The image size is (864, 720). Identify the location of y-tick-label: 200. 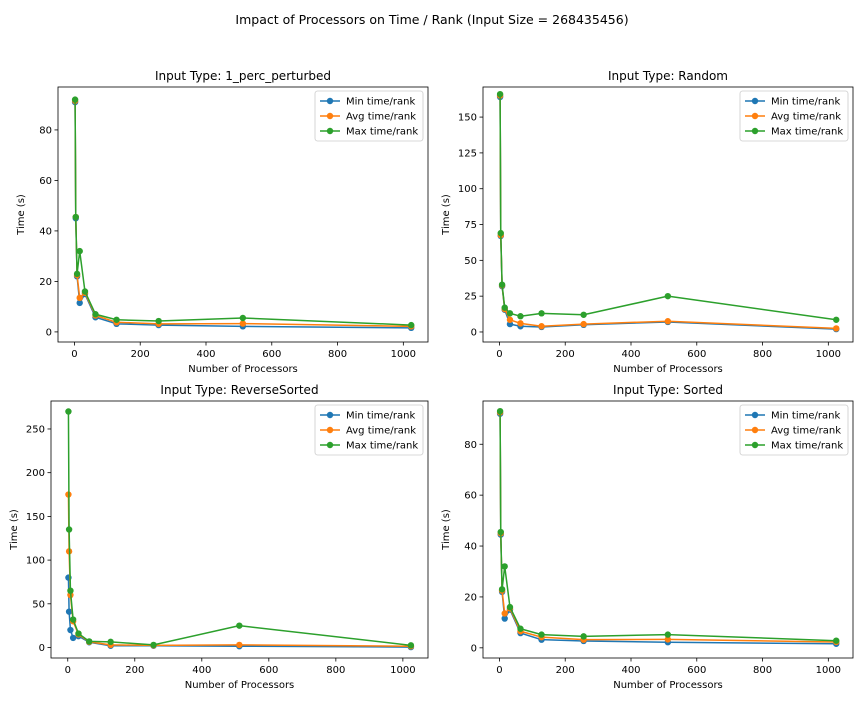
(35, 473).